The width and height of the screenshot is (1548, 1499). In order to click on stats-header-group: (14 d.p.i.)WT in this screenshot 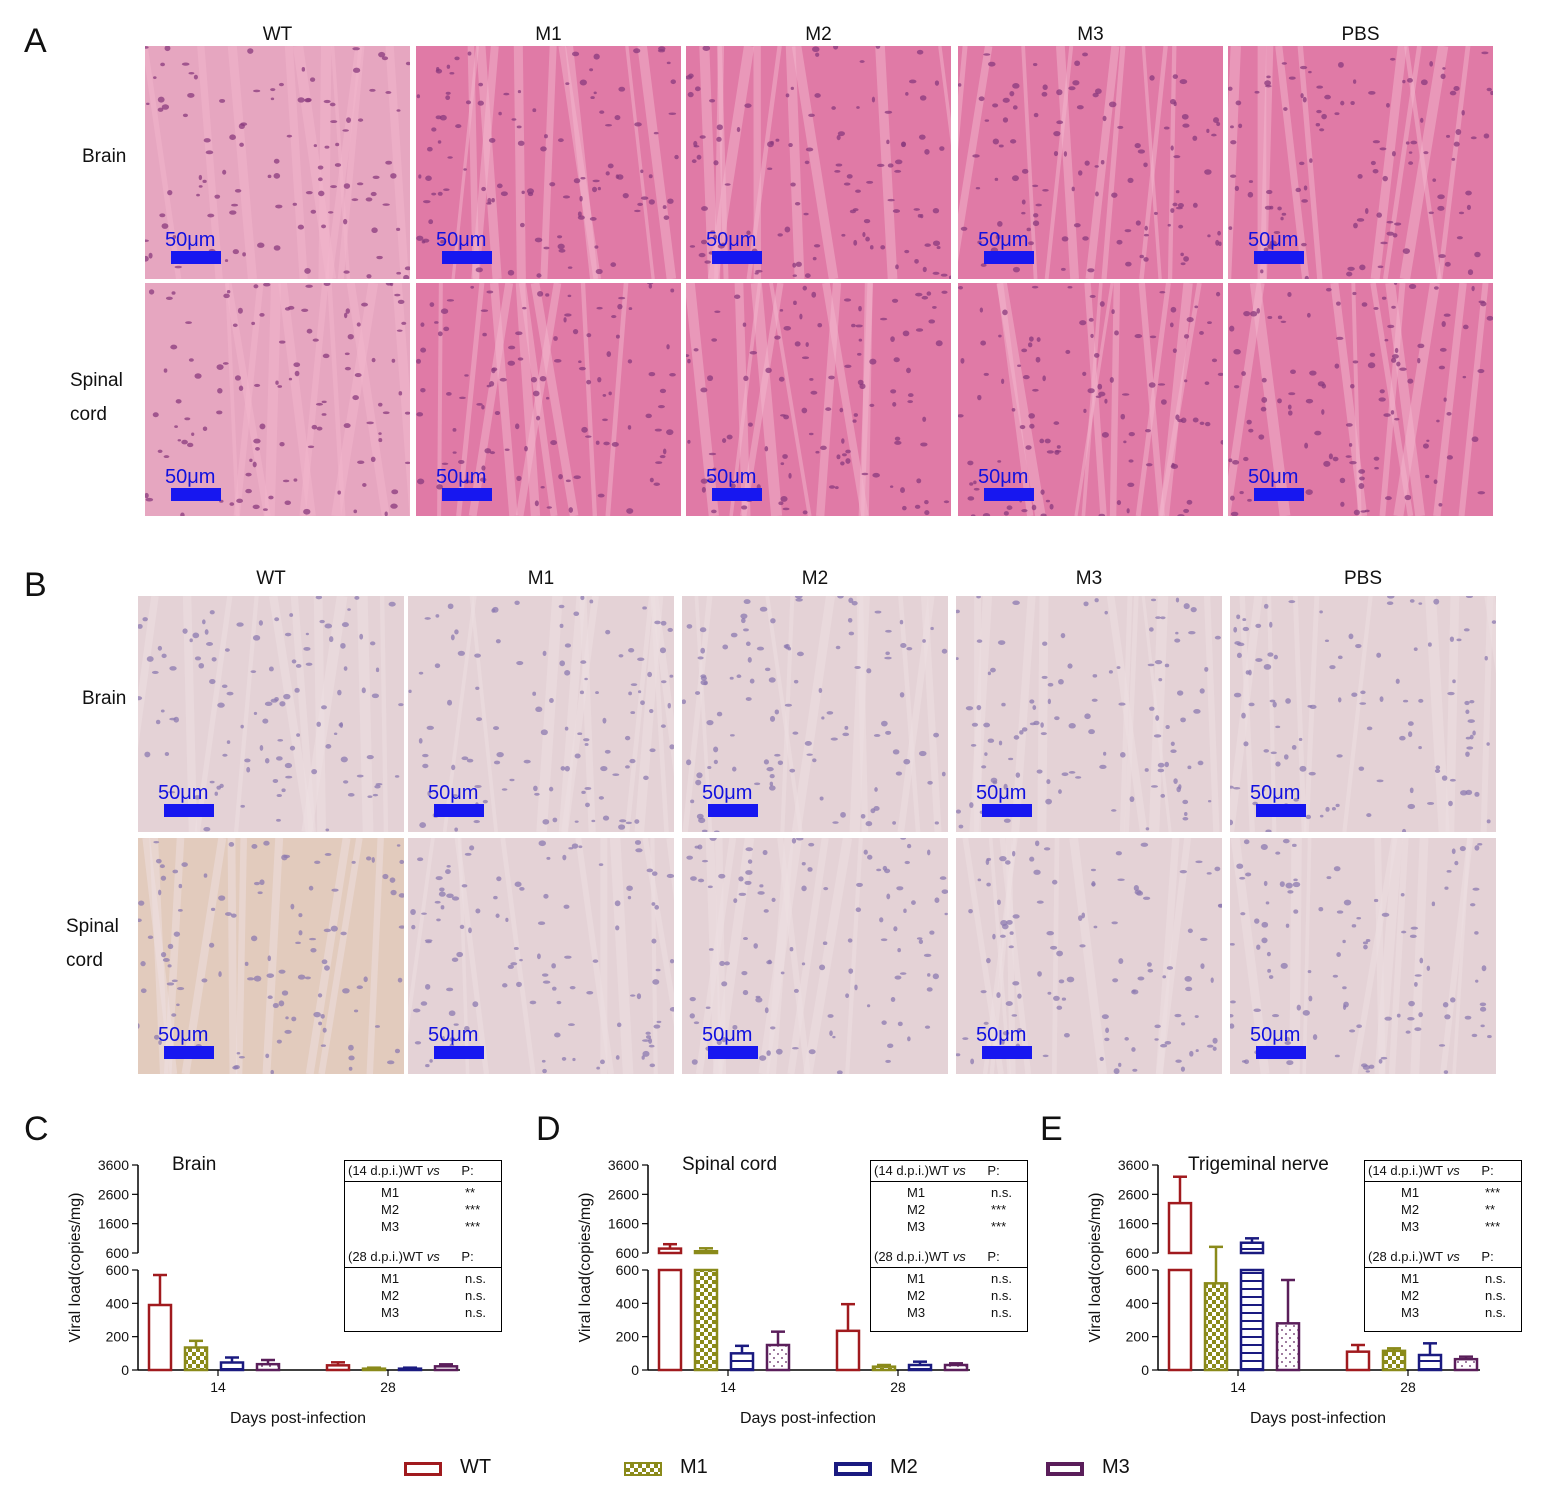, I will do `click(386, 1170)`.